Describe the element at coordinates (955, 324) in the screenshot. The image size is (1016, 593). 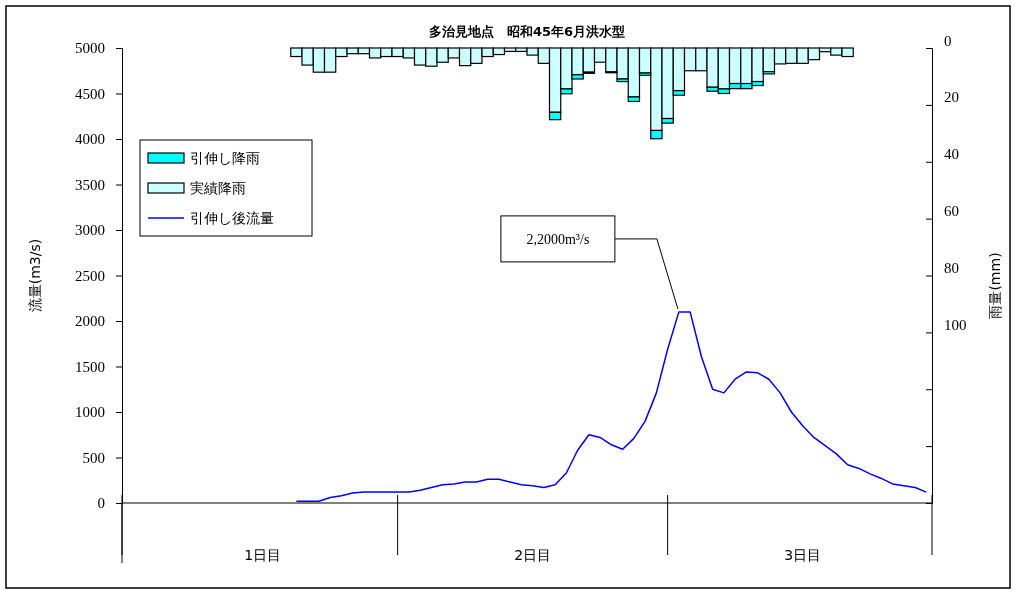
I see `y2-tick-label: 100` at that location.